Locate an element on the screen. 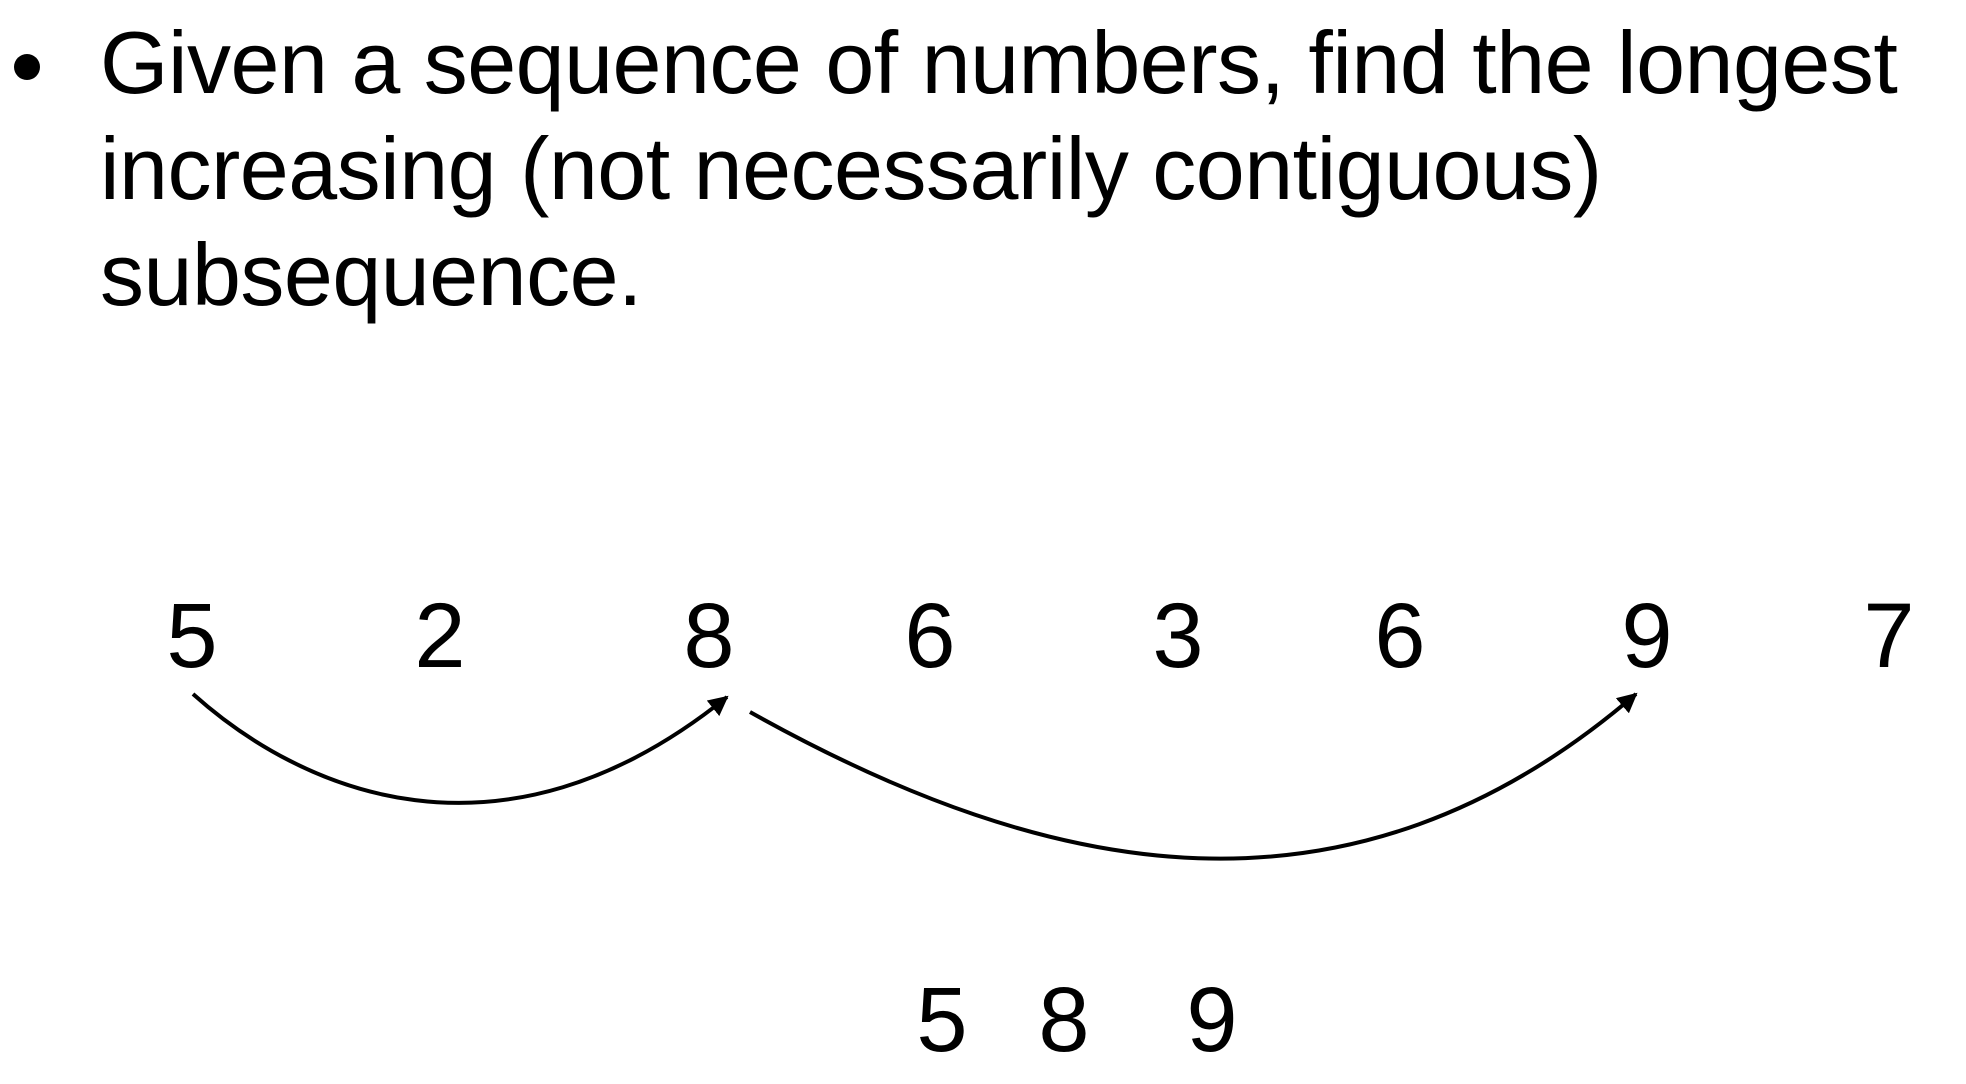 Image resolution: width=1966 pixels, height=1084 pixels. bullet-point-icon is located at coordinates (27, 67).